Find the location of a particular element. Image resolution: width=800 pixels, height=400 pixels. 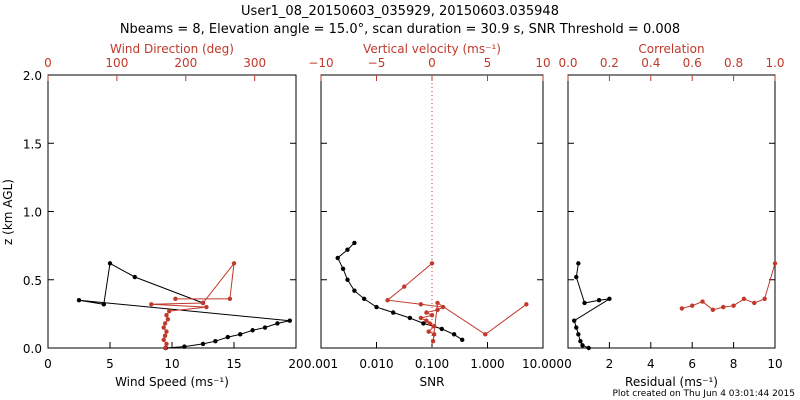

panel-2-top-tick-label: −5 is located at coordinates (377, 63).